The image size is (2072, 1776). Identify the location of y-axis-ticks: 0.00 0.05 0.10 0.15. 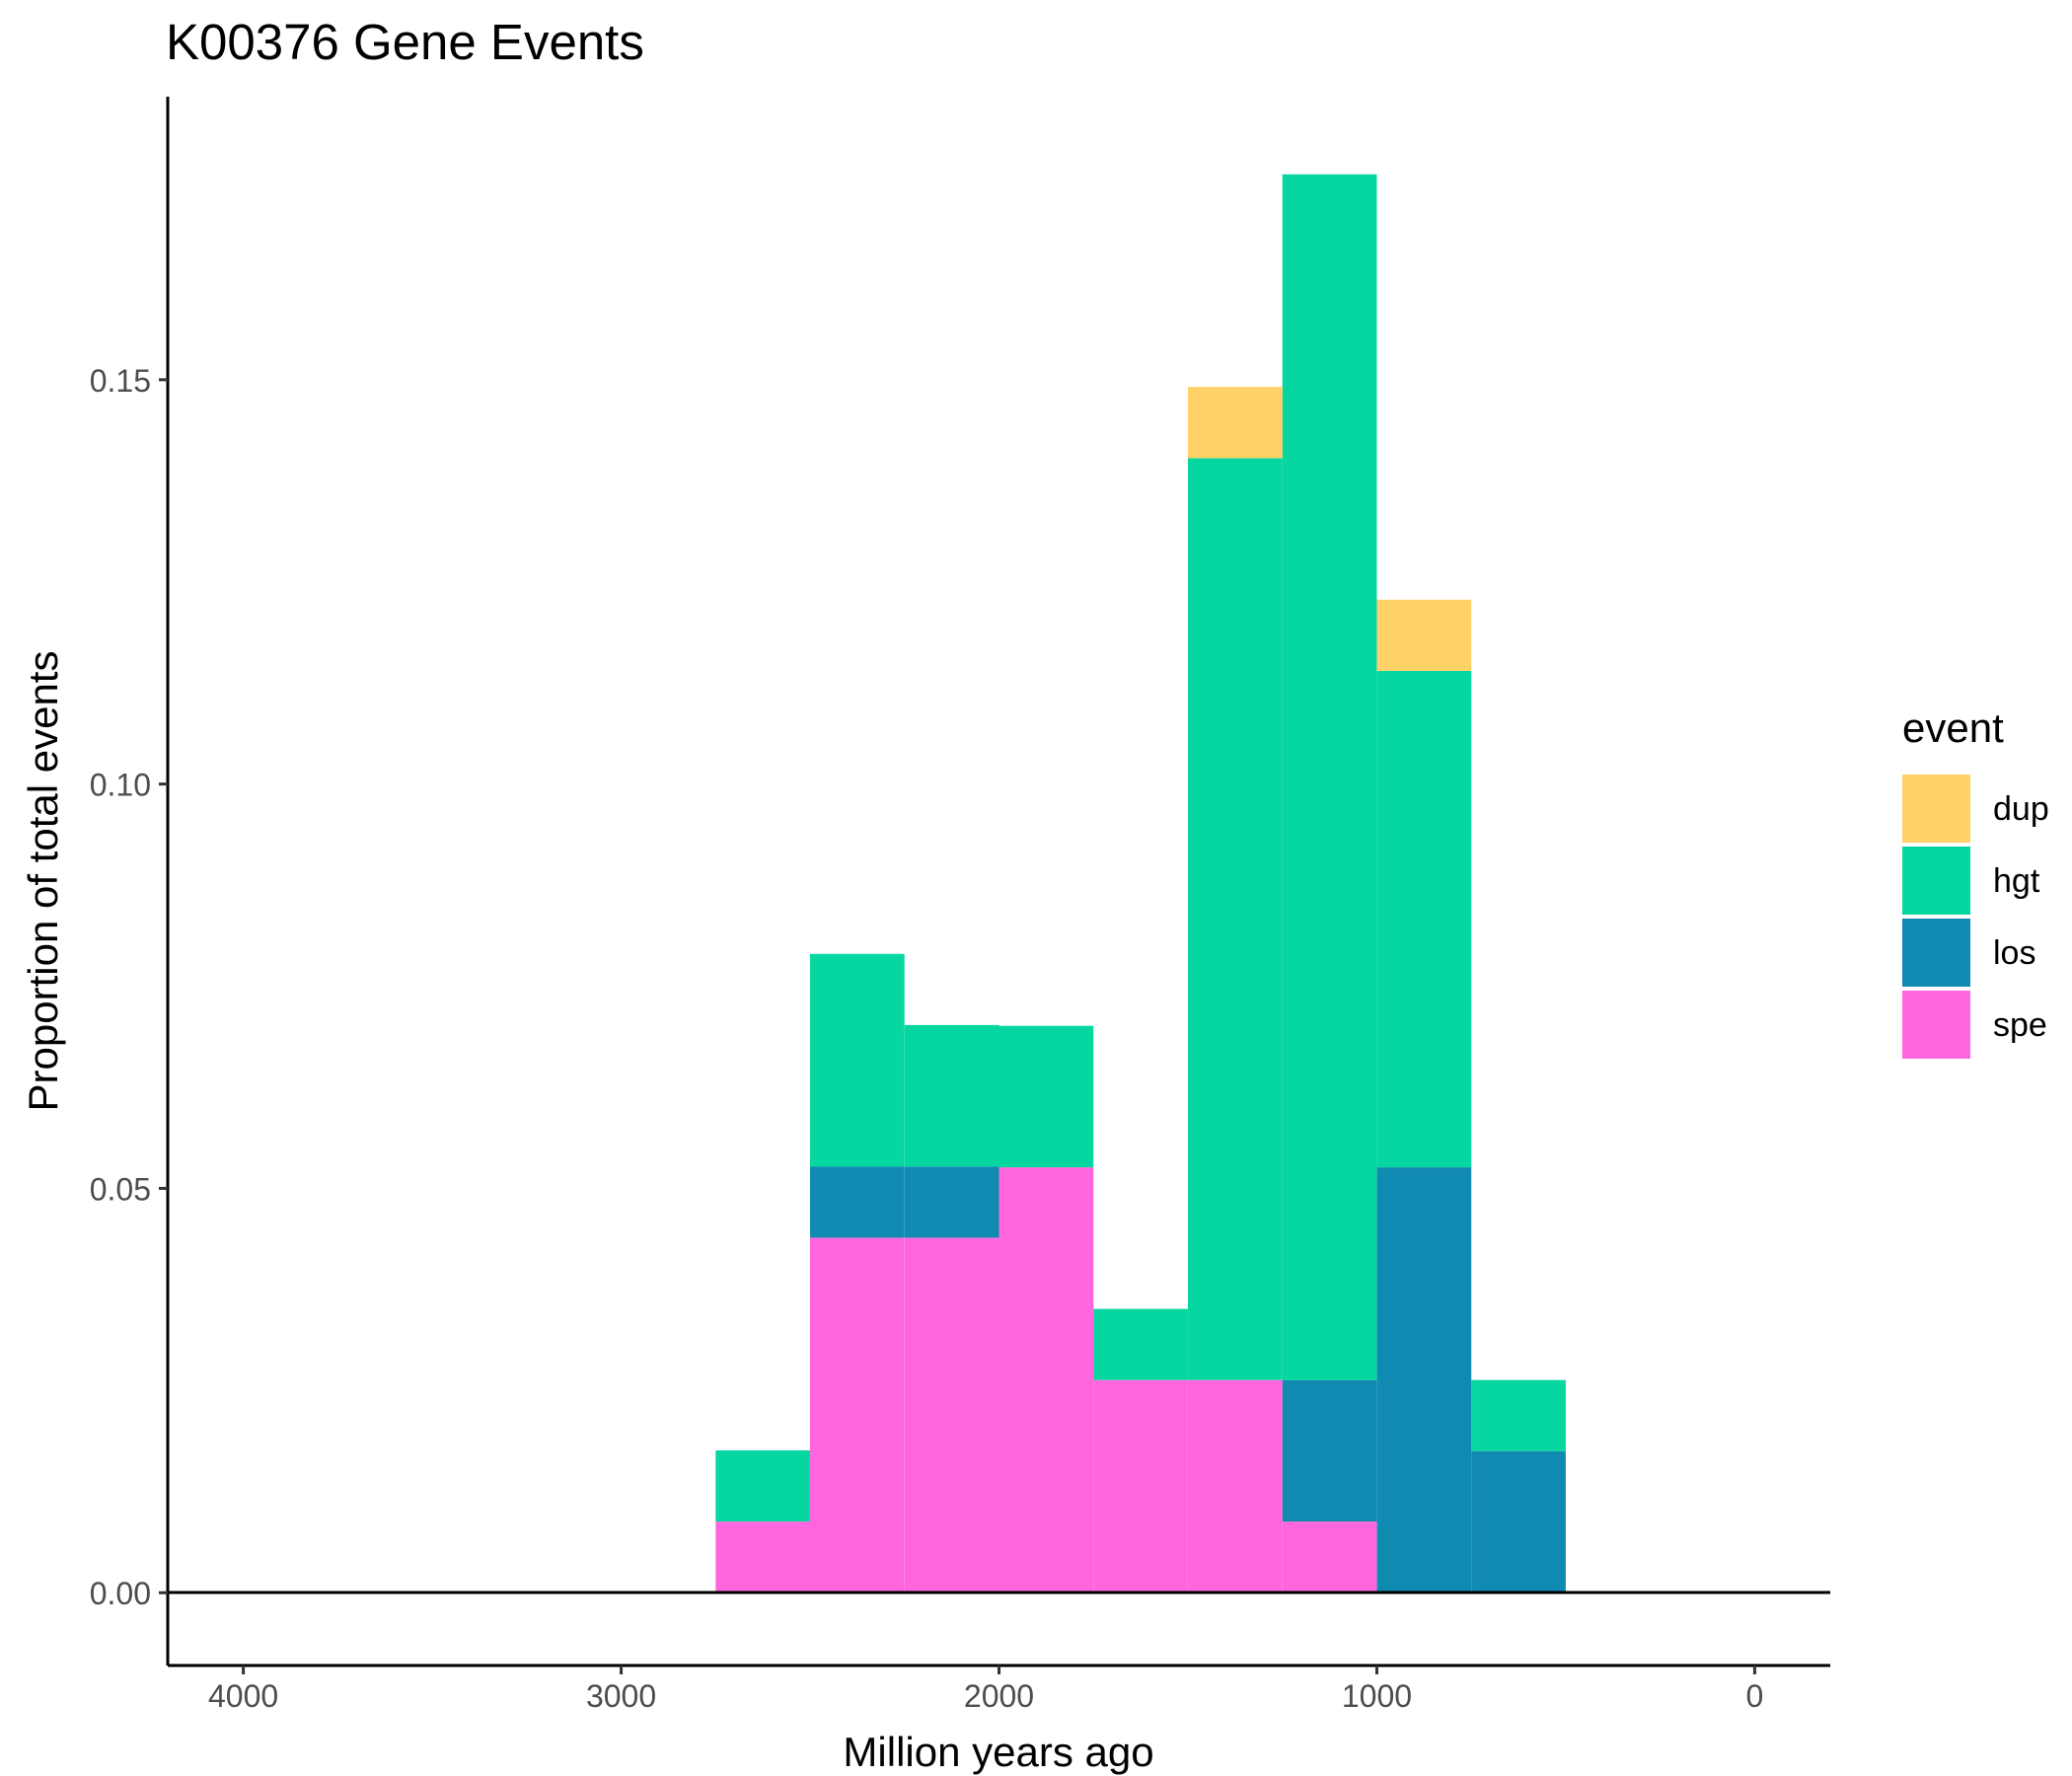
(129, 987).